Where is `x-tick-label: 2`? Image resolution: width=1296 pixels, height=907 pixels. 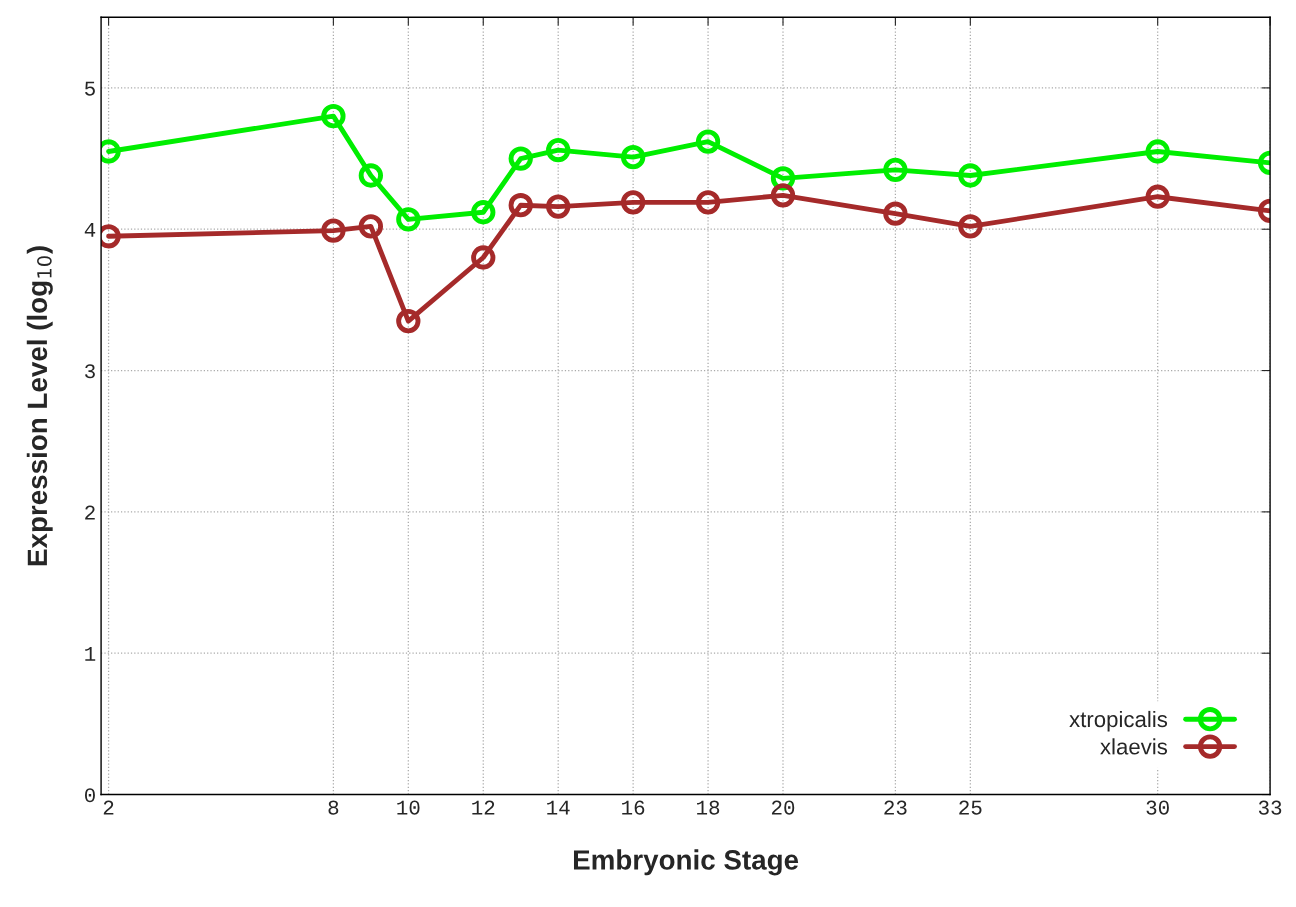 x-tick-label: 2 is located at coordinates (108, 807).